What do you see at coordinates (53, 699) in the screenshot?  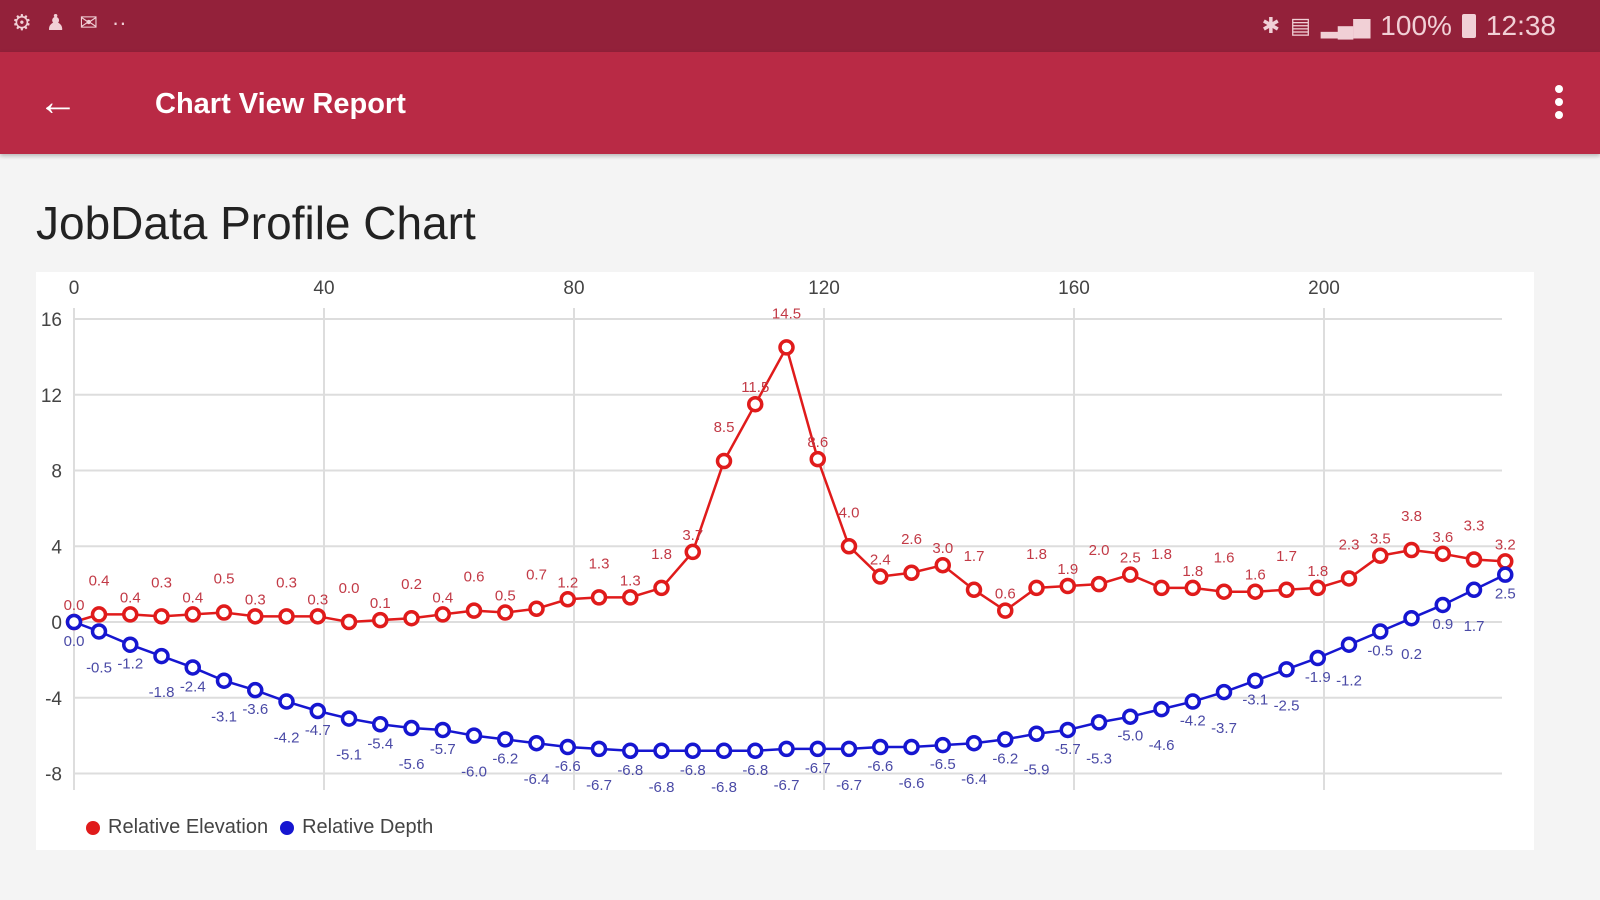 I see `y-tick-label: -4` at bounding box center [53, 699].